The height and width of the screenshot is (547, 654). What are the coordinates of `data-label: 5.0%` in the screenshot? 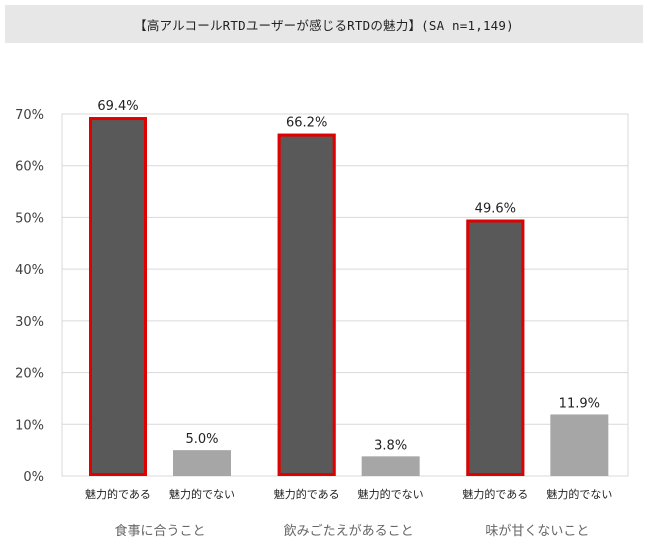 It's located at (201, 439).